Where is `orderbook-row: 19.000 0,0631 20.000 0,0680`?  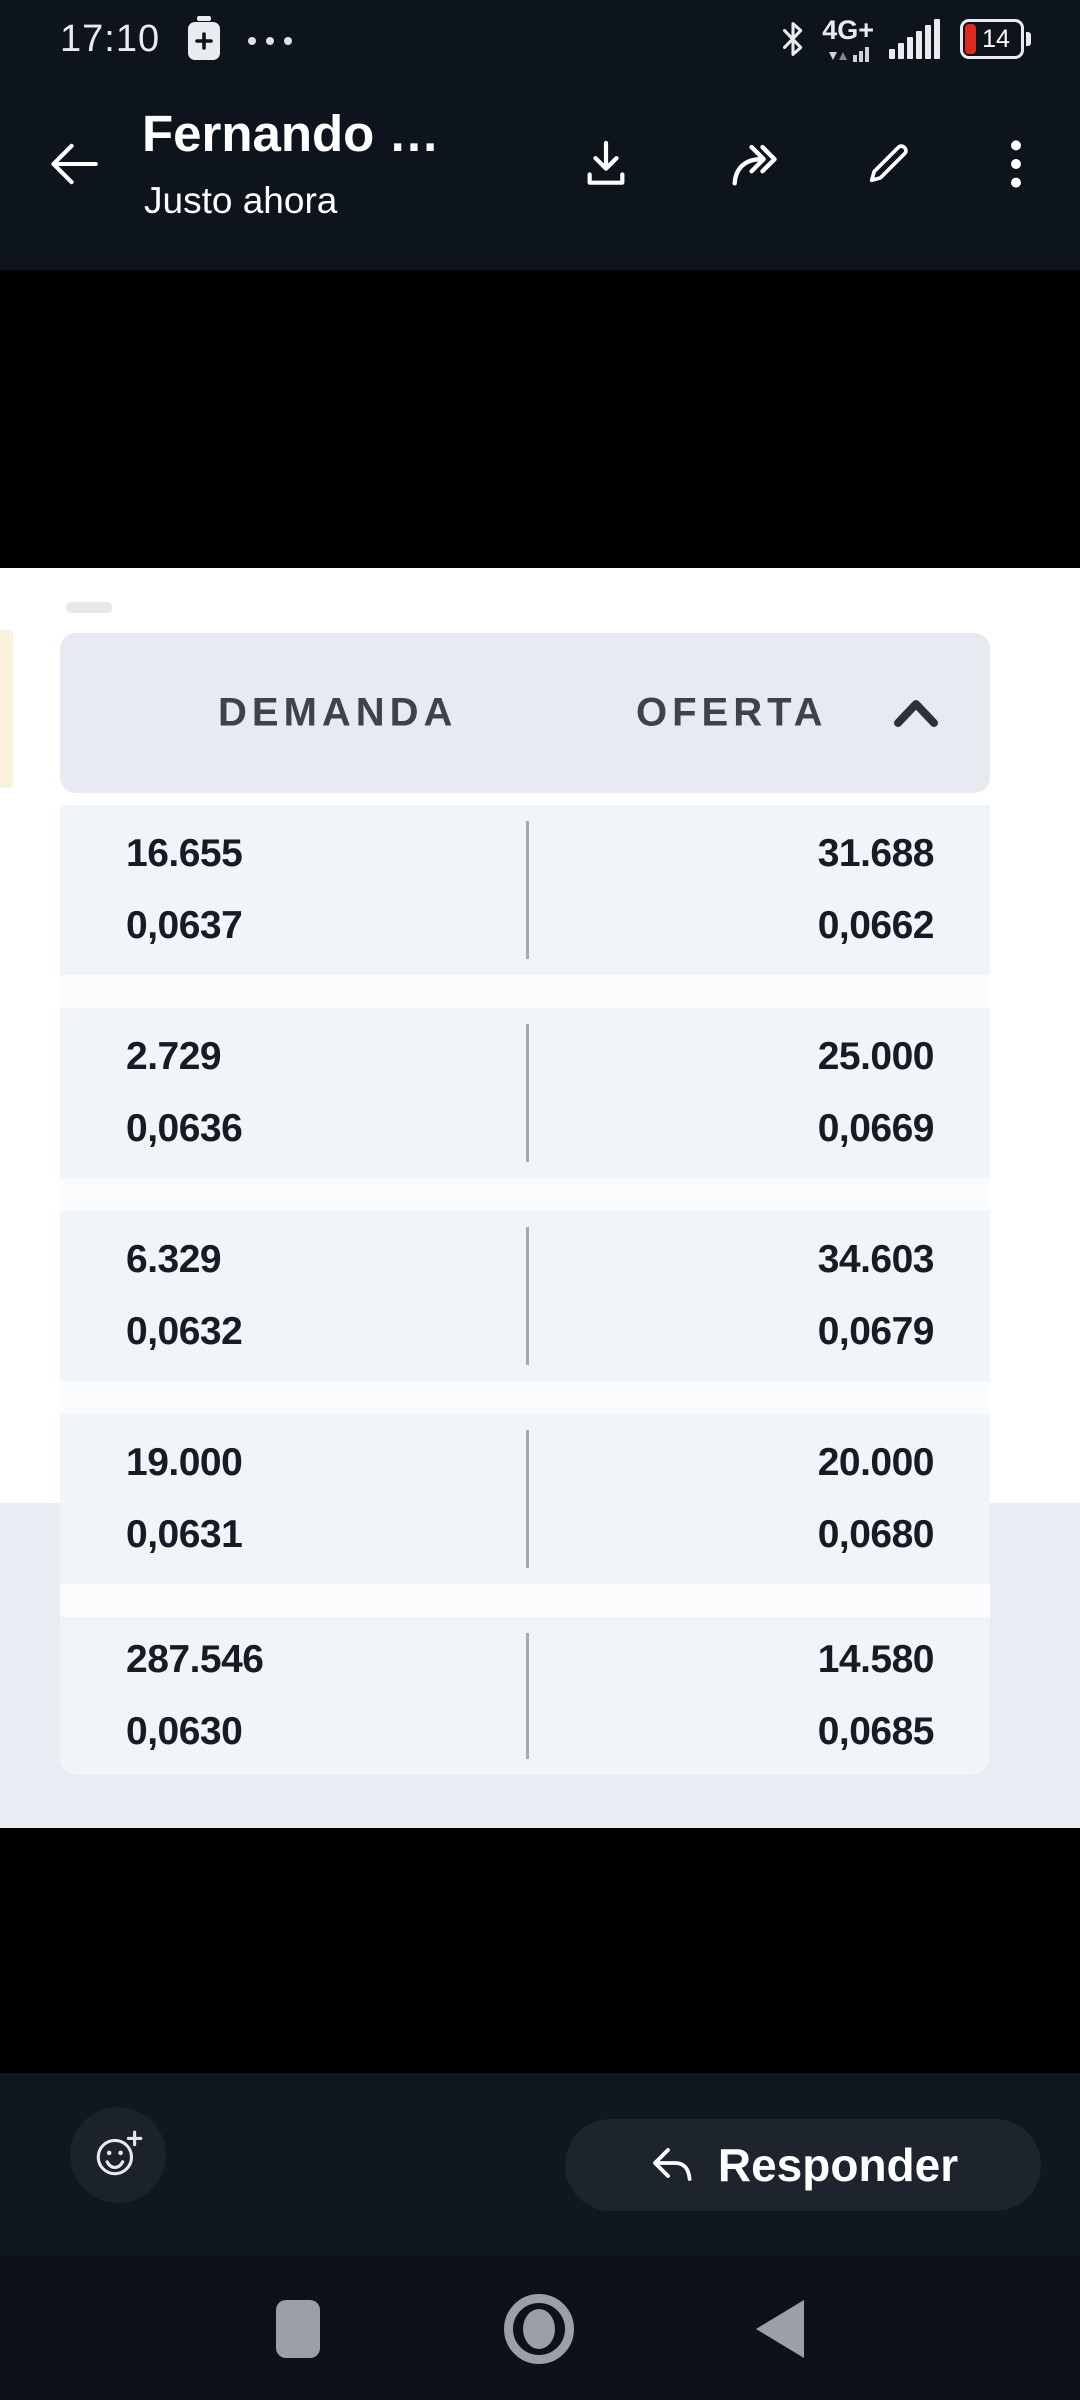
orderbook-row: 19.000 0,0631 20.000 0,0680 is located at coordinates (525, 1499).